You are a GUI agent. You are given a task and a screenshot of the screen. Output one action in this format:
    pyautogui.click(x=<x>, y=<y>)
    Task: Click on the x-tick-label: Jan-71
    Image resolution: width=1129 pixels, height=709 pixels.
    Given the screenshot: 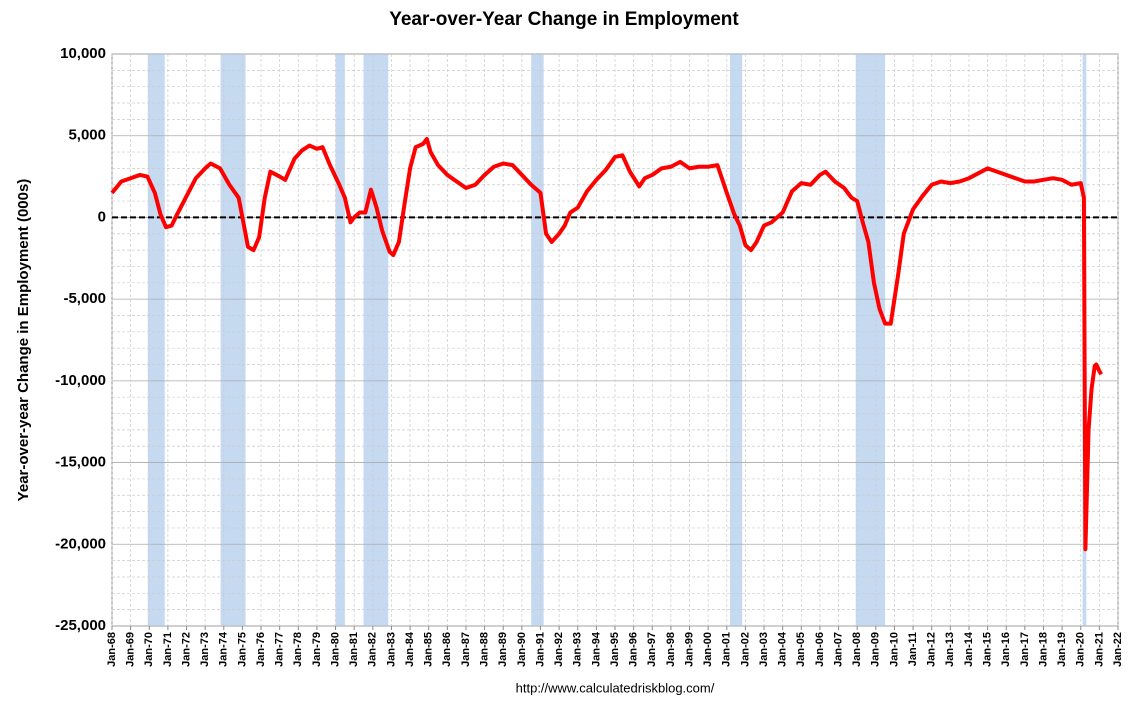 What is the action you would take?
    pyautogui.click(x=168, y=649)
    